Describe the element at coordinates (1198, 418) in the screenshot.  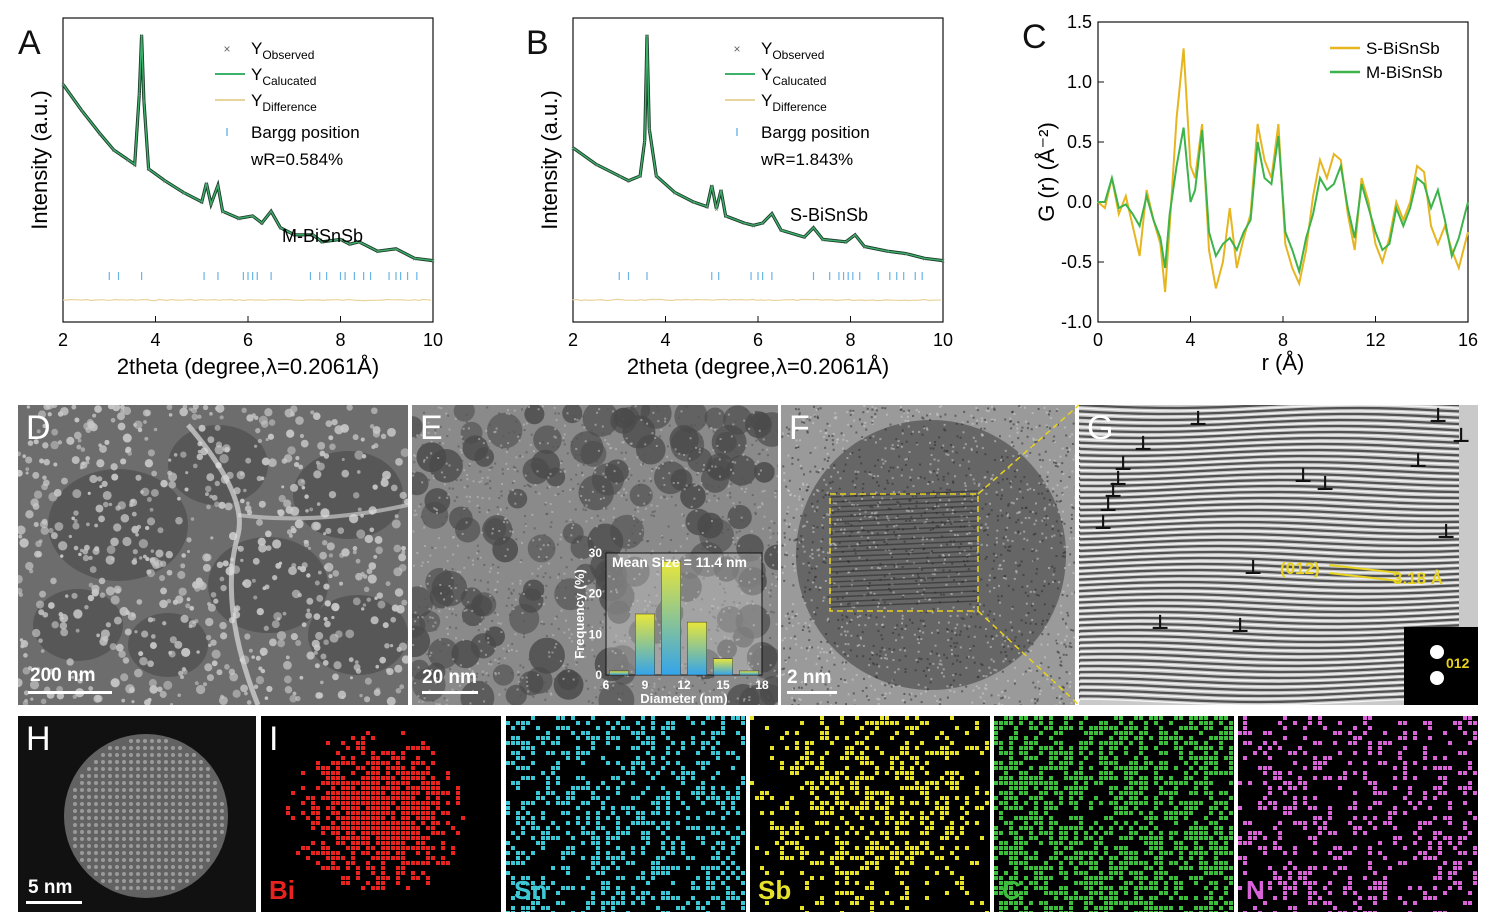
I see `dislocation-icon: ⊥` at that location.